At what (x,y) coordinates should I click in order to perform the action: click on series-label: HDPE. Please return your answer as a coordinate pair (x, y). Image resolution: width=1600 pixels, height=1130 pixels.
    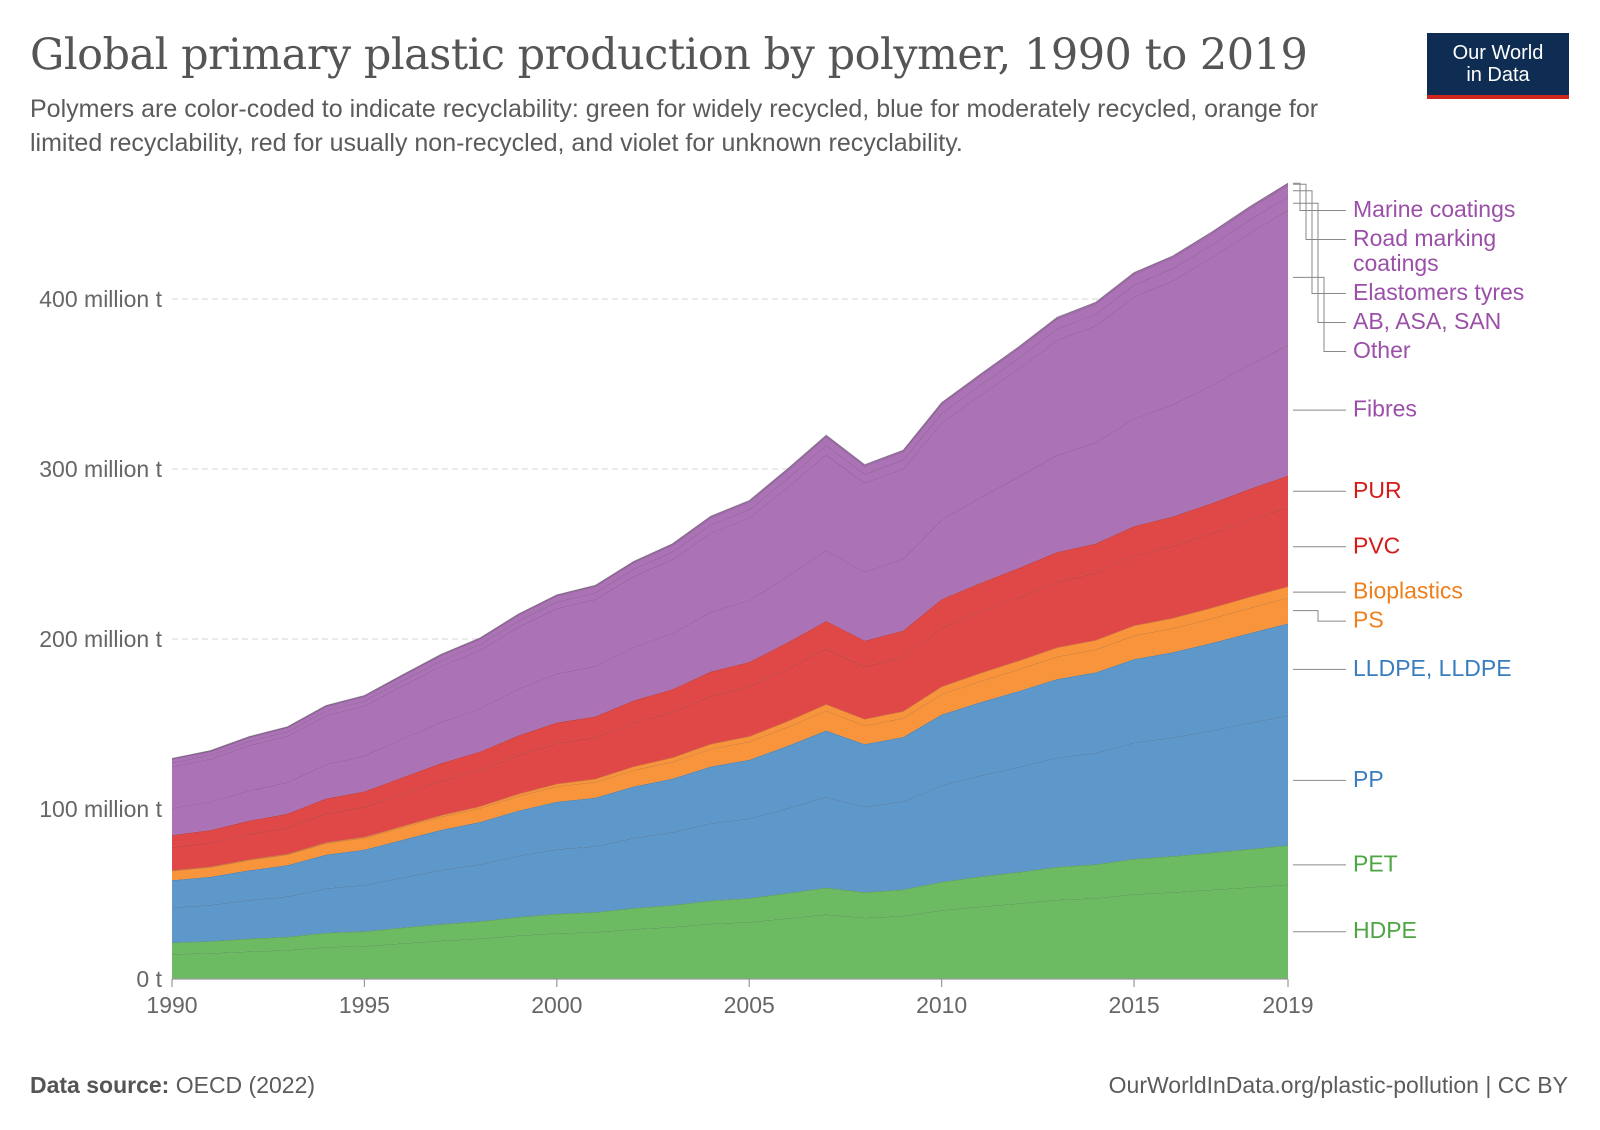
    Looking at the image, I should click on (1385, 930).